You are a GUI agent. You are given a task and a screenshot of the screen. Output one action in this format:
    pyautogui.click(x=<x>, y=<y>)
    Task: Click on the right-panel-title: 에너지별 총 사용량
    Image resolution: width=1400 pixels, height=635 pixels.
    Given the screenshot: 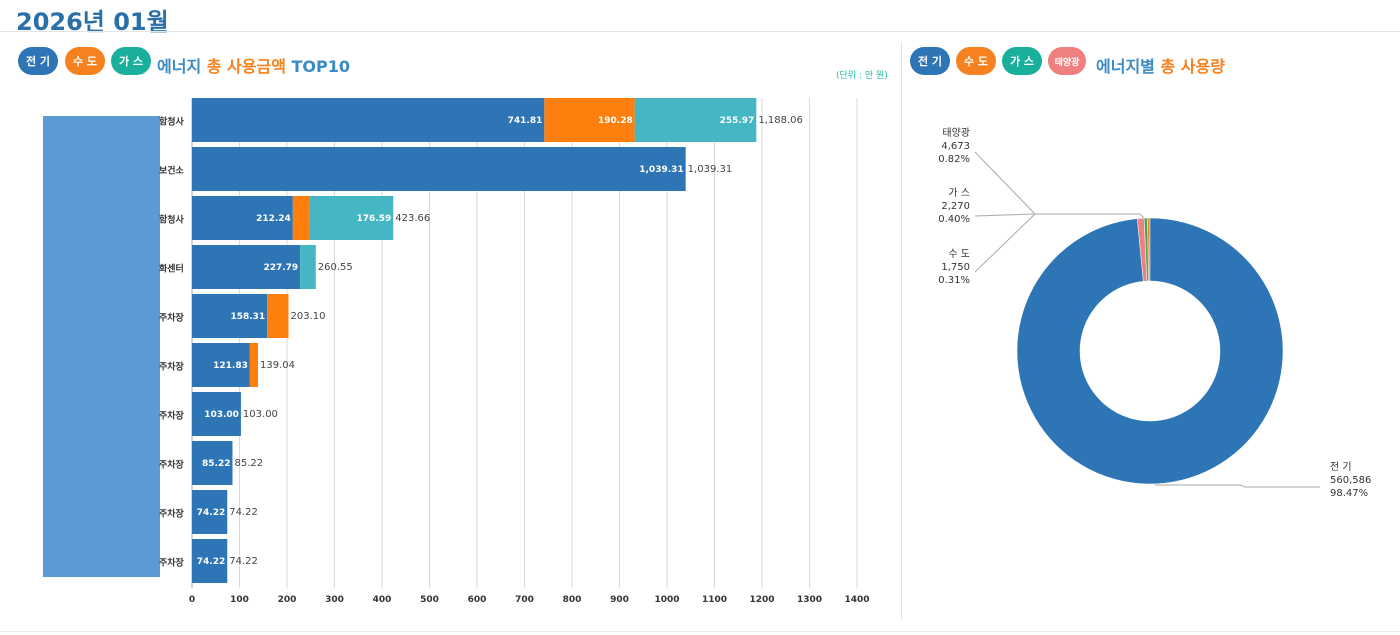 What is the action you would take?
    pyautogui.click(x=1160, y=65)
    